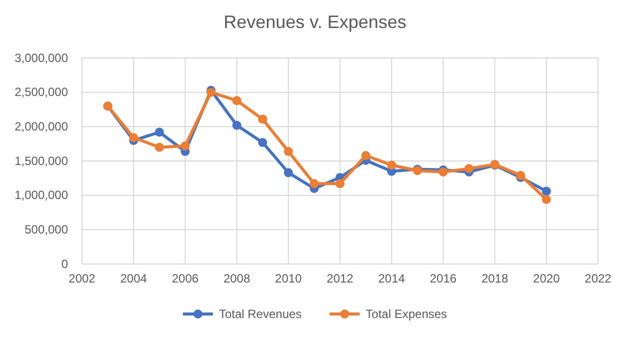  I want to click on x-tick-label: 2014, so click(392, 279).